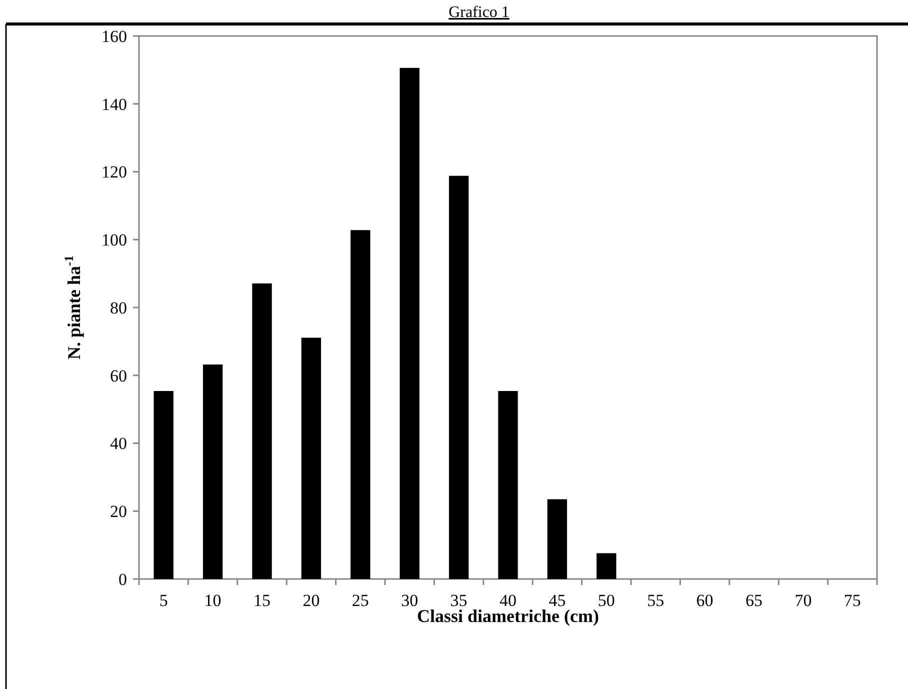  I want to click on x-tick-label: 20, so click(311, 600).